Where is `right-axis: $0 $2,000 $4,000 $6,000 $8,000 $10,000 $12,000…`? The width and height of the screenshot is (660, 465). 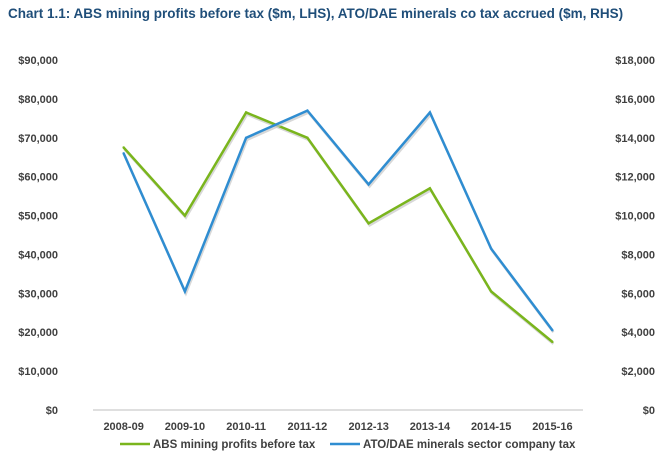
right-axis: $0 $2,000 $4,000 $6,000 $8,000 $10,000 $12,000… is located at coordinates (635, 236).